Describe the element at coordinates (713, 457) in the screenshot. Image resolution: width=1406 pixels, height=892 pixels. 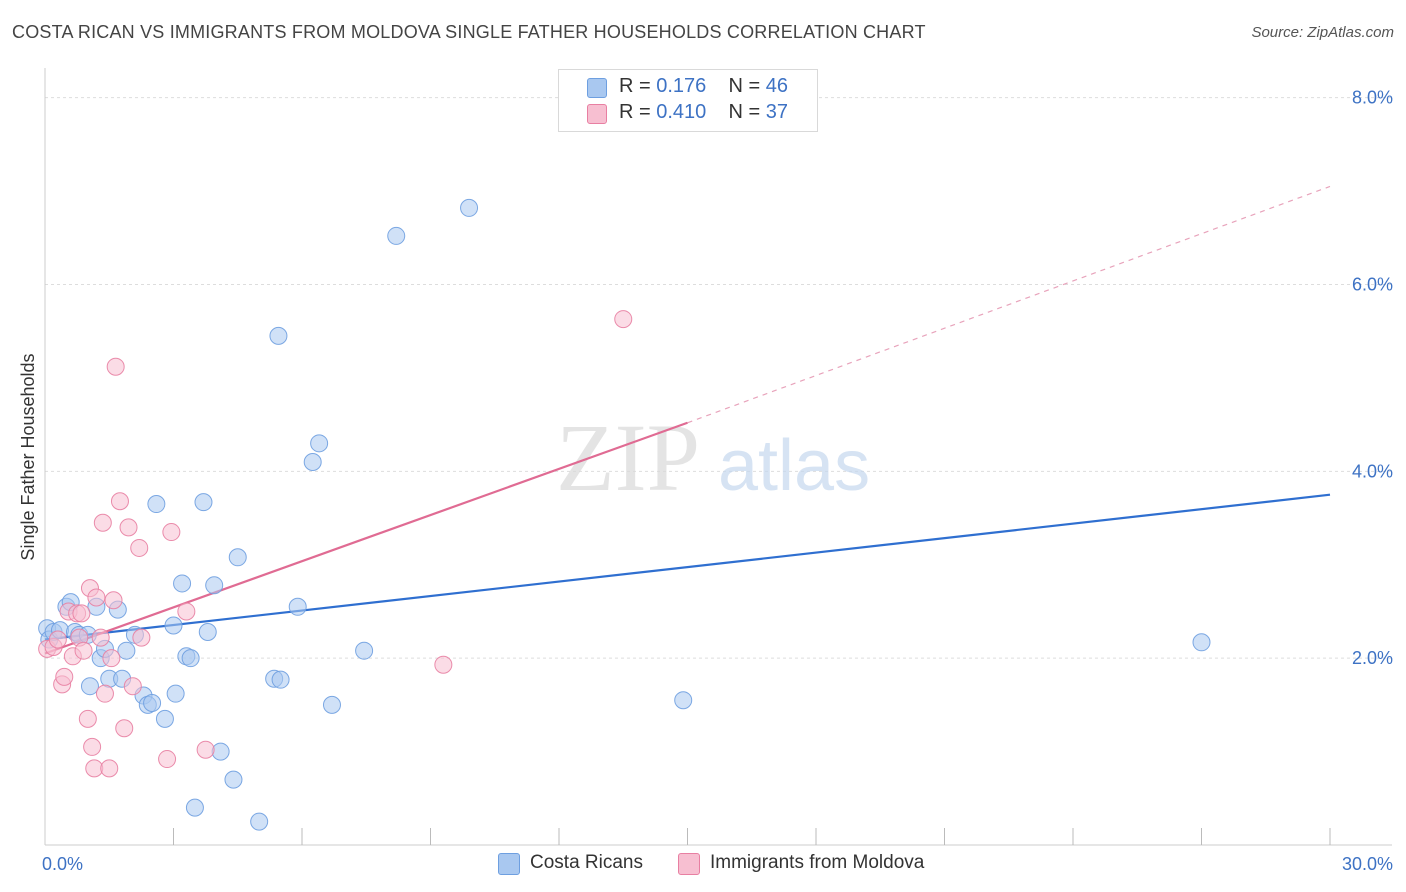
I see `watermark: ZIP atlas` at that location.